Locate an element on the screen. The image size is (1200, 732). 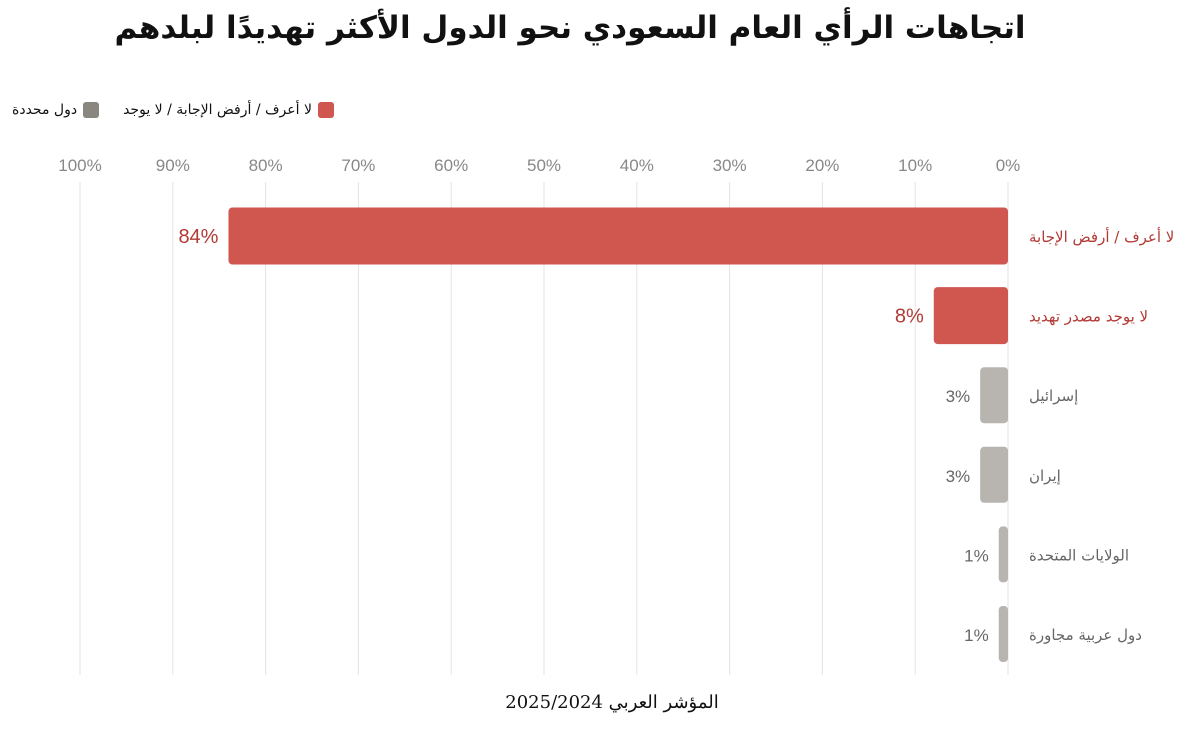
category-label: إيران is located at coordinates (1045, 476).